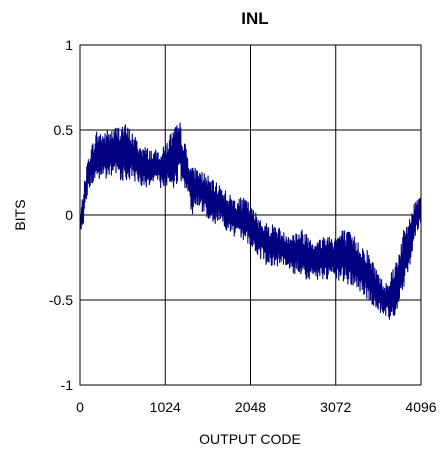 The width and height of the screenshot is (443, 453). What do you see at coordinates (250, 439) in the screenshot?
I see `x-axis-label: OUTPUT CODE` at bounding box center [250, 439].